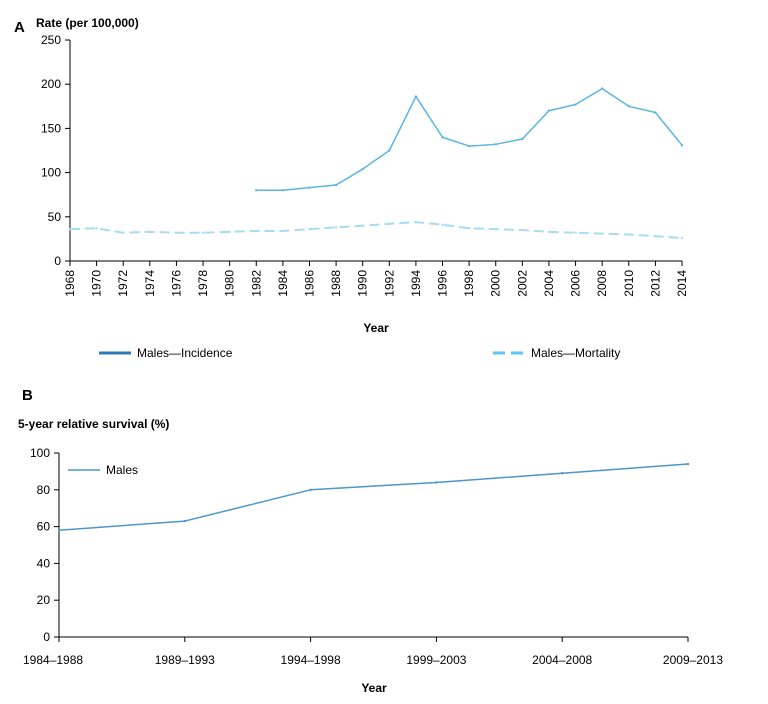  I want to click on panel-b-y-axis-title: 5-year relative survival (%), so click(93, 424).